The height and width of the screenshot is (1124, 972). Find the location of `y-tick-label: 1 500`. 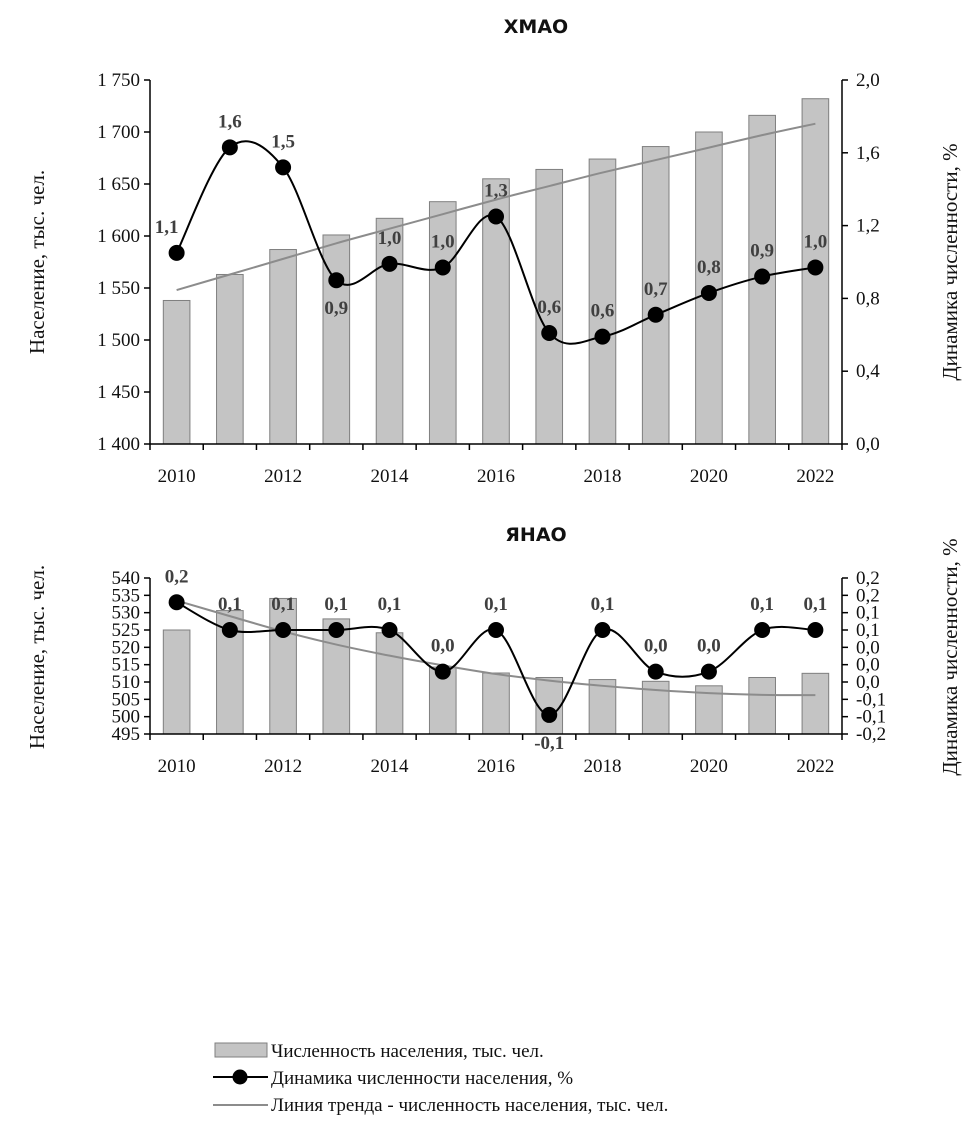

y-tick-label: 1 500 is located at coordinates (118, 340).